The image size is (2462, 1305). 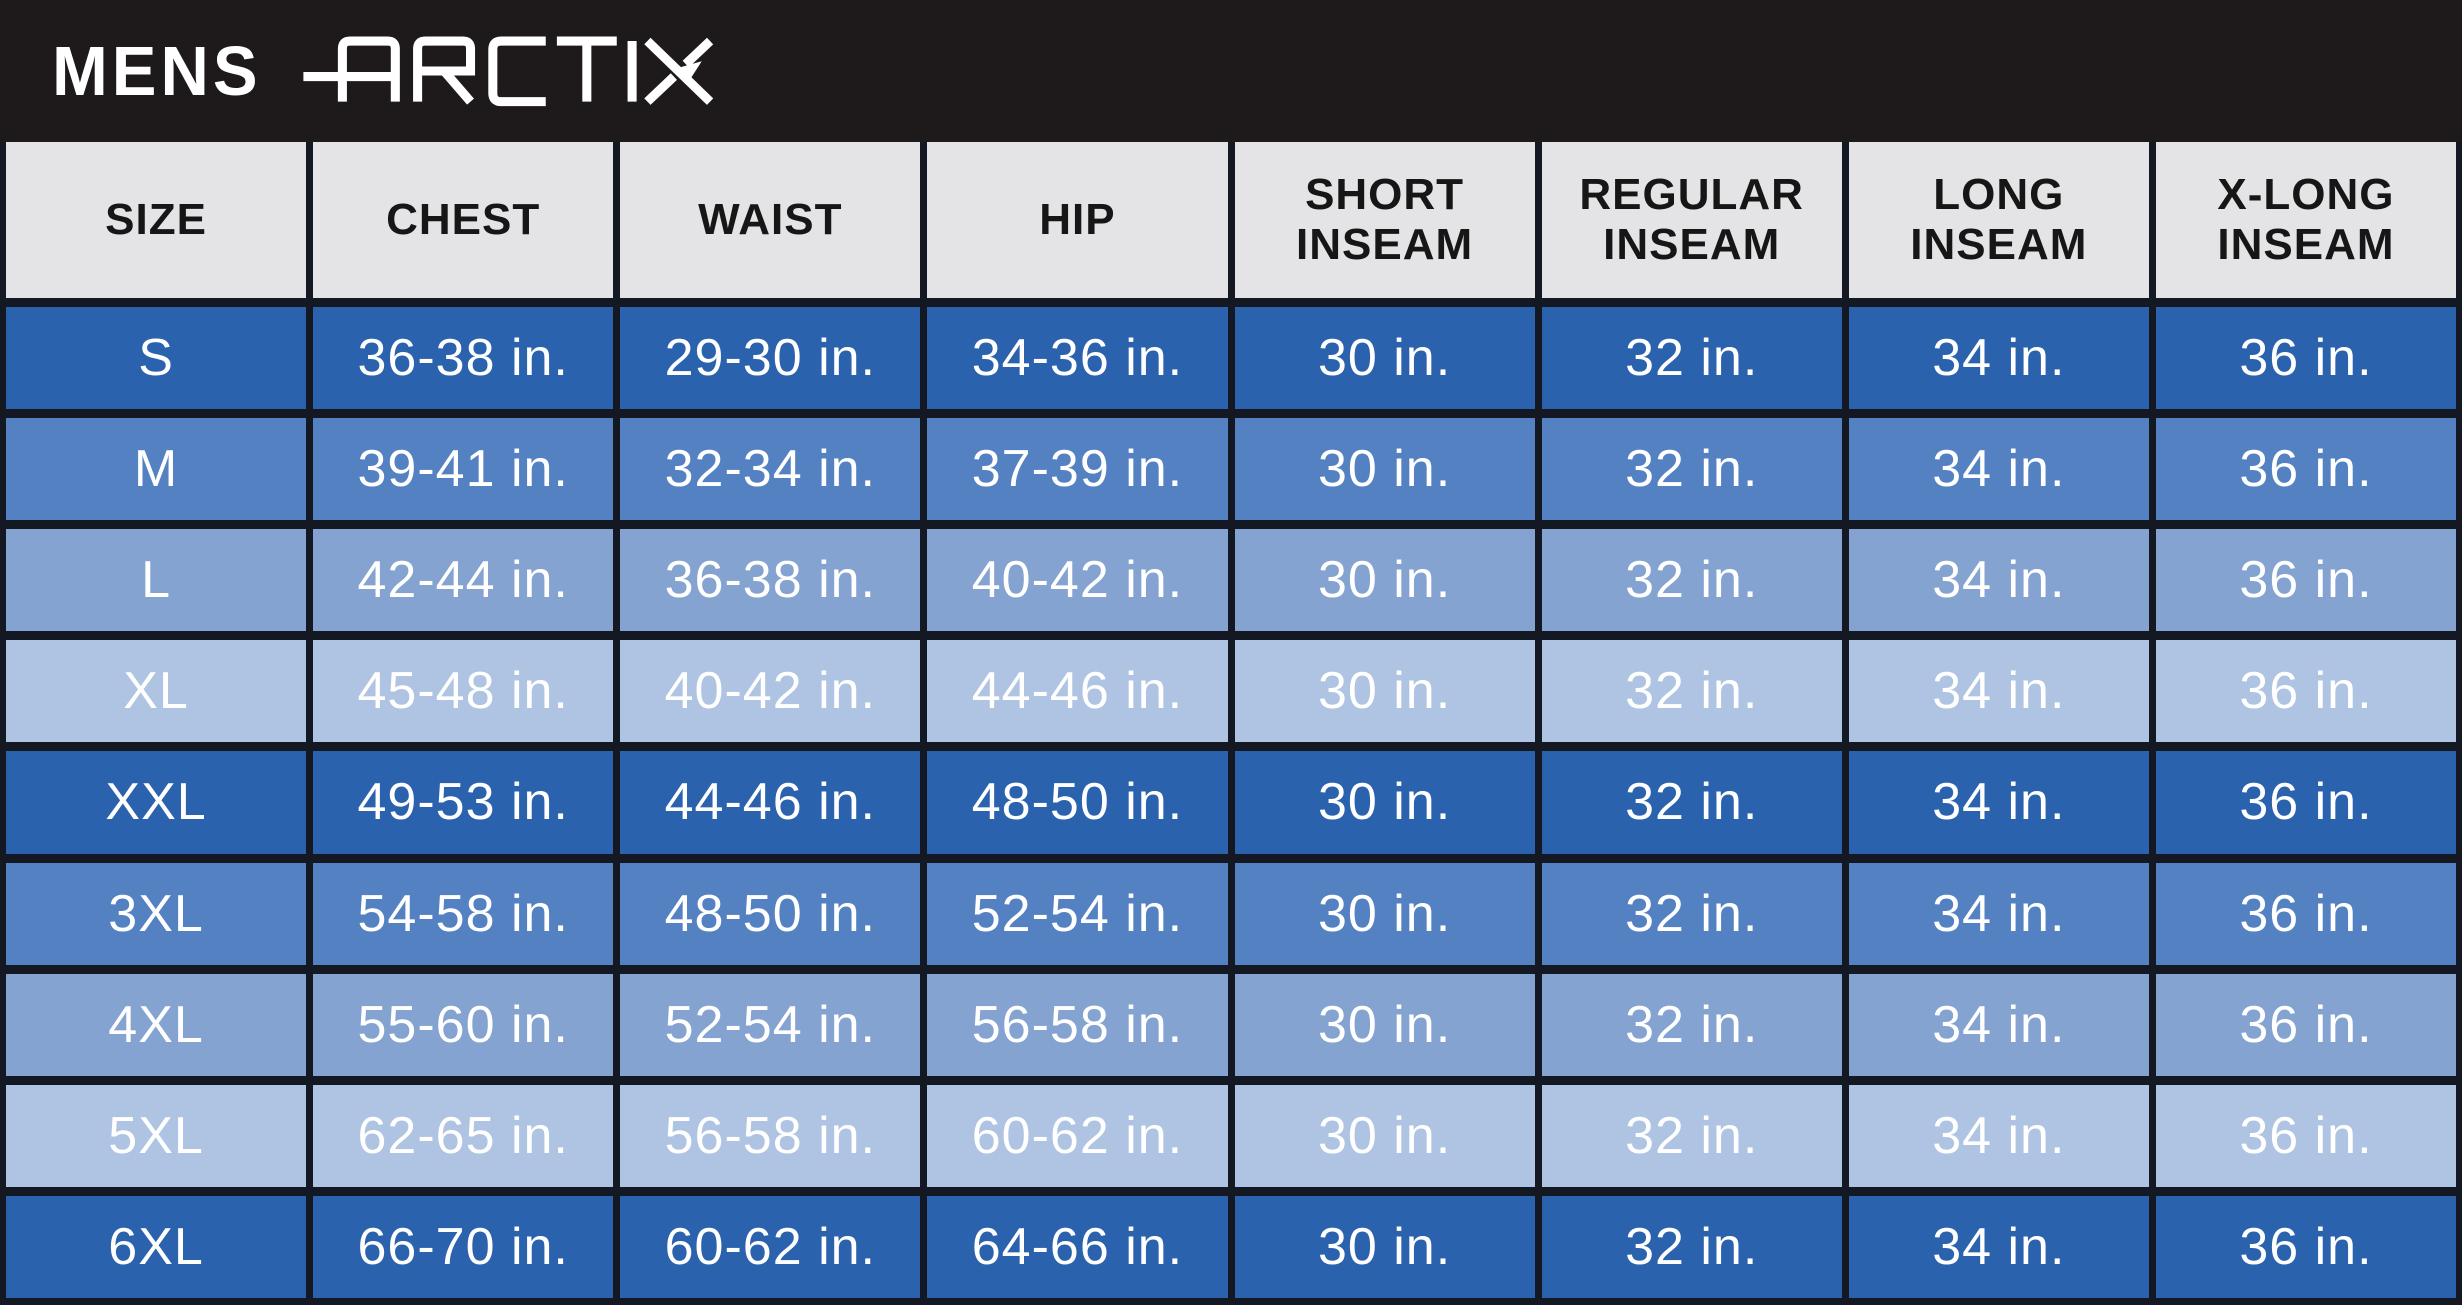 I want to click on cell-text: 40-42 in., so click(x=770, y=691).